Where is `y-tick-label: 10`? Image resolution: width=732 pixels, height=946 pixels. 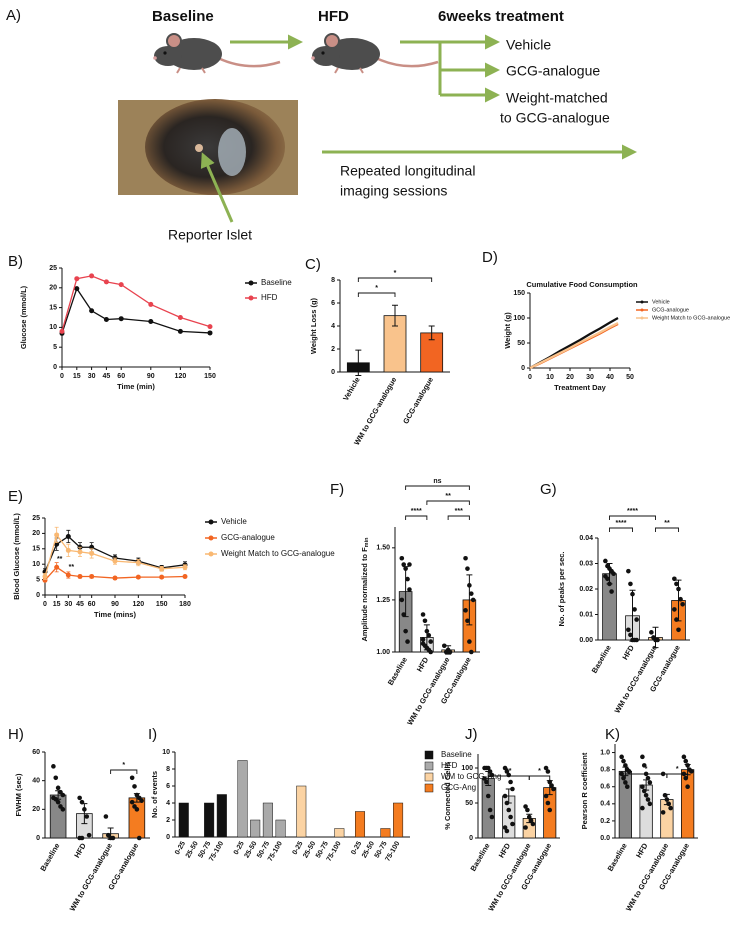
y-tick-label: 10 is located at coordinates (36, 564).